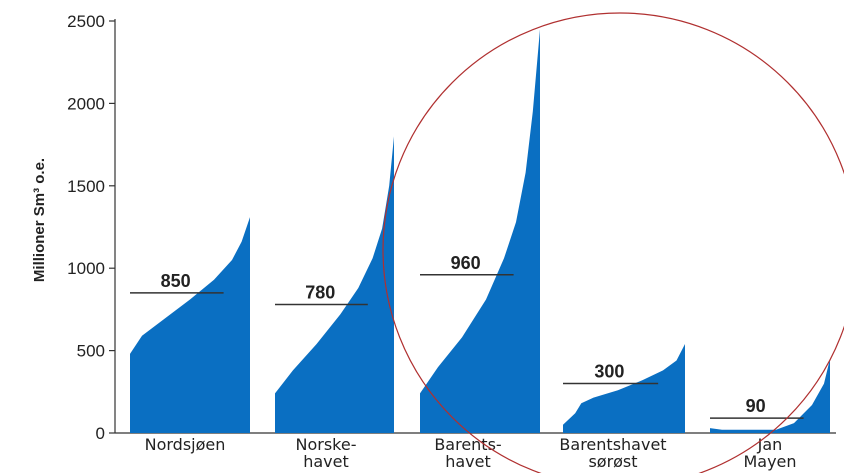  I want to click on x-category-label: Barents-, so click(467, 444).